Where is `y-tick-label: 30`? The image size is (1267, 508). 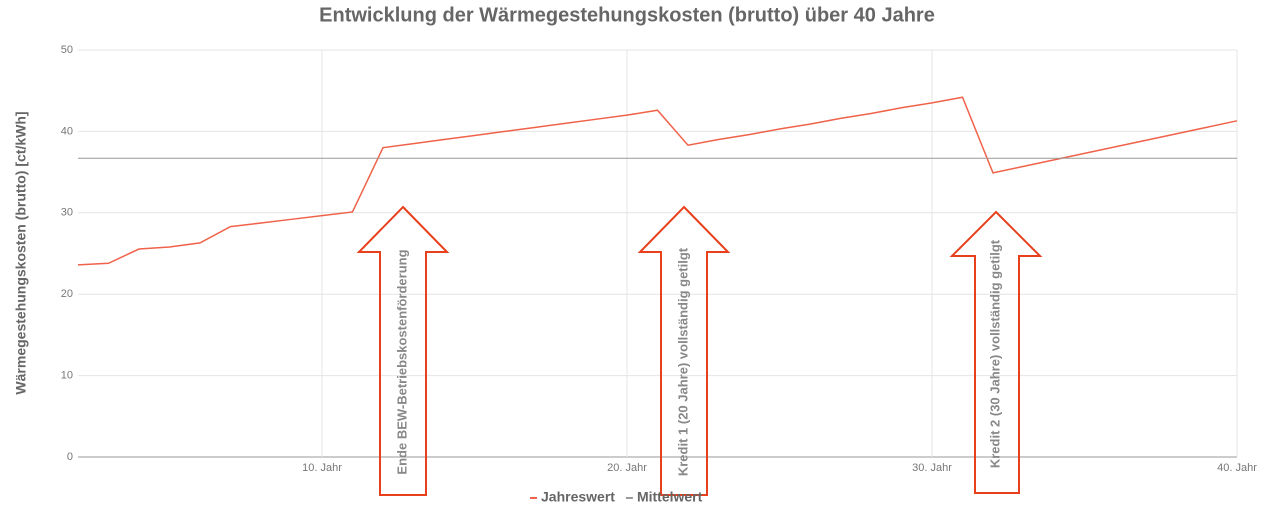 y-tick-label: 30 is located at coordinates (67, 213).